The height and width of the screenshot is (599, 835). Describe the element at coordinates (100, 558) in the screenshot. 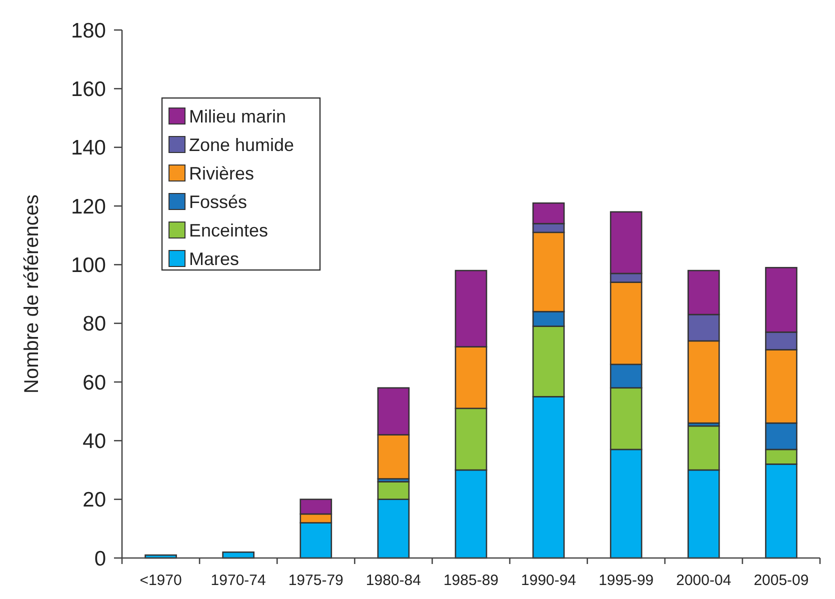

I see `y-tick-label: 0` at that location.